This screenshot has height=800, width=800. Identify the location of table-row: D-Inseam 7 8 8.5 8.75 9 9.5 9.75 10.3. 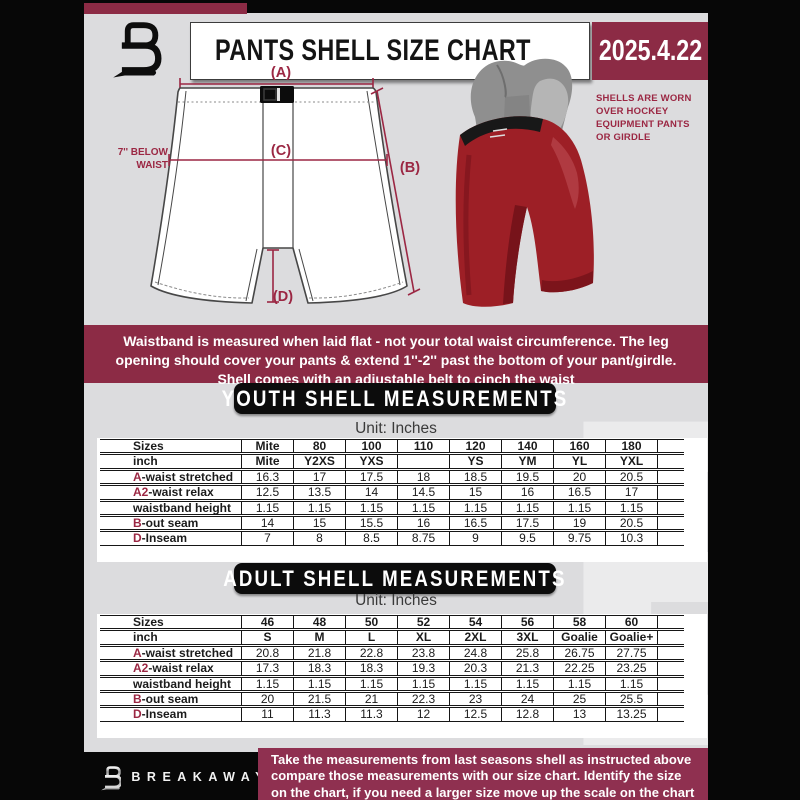
(392, 538).